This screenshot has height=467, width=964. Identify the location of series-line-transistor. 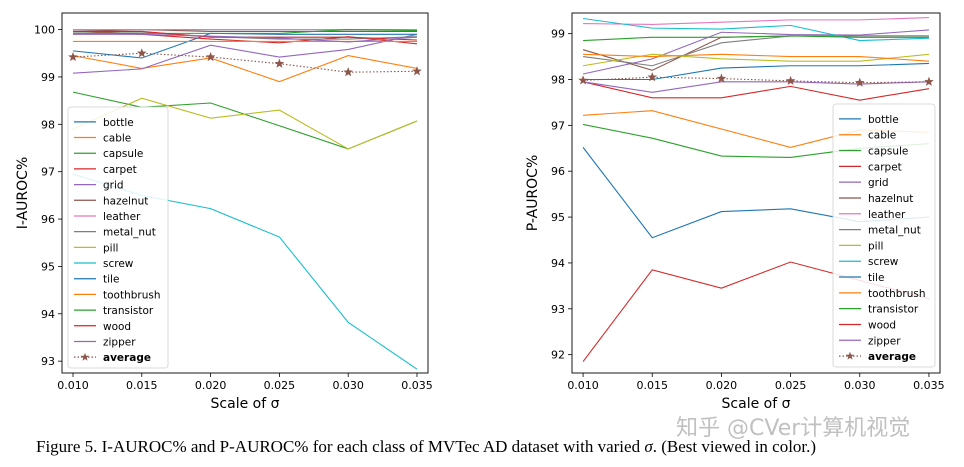
(756, 38).